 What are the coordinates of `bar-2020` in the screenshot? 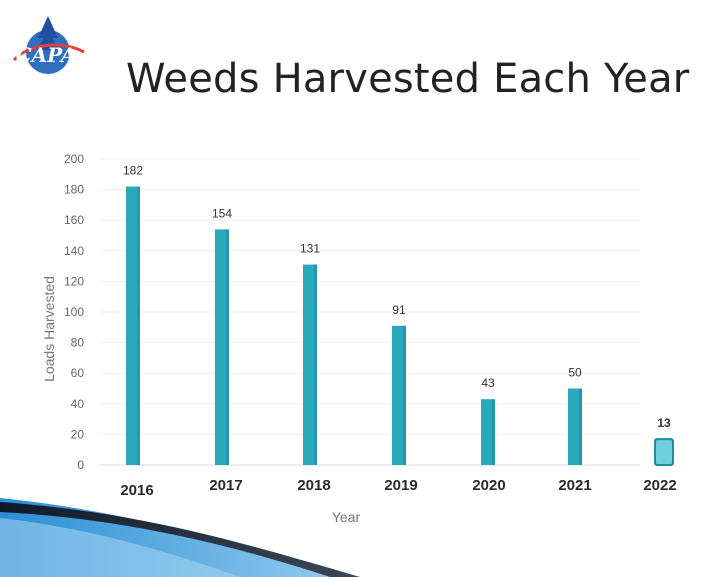 It's located at (488, 432).